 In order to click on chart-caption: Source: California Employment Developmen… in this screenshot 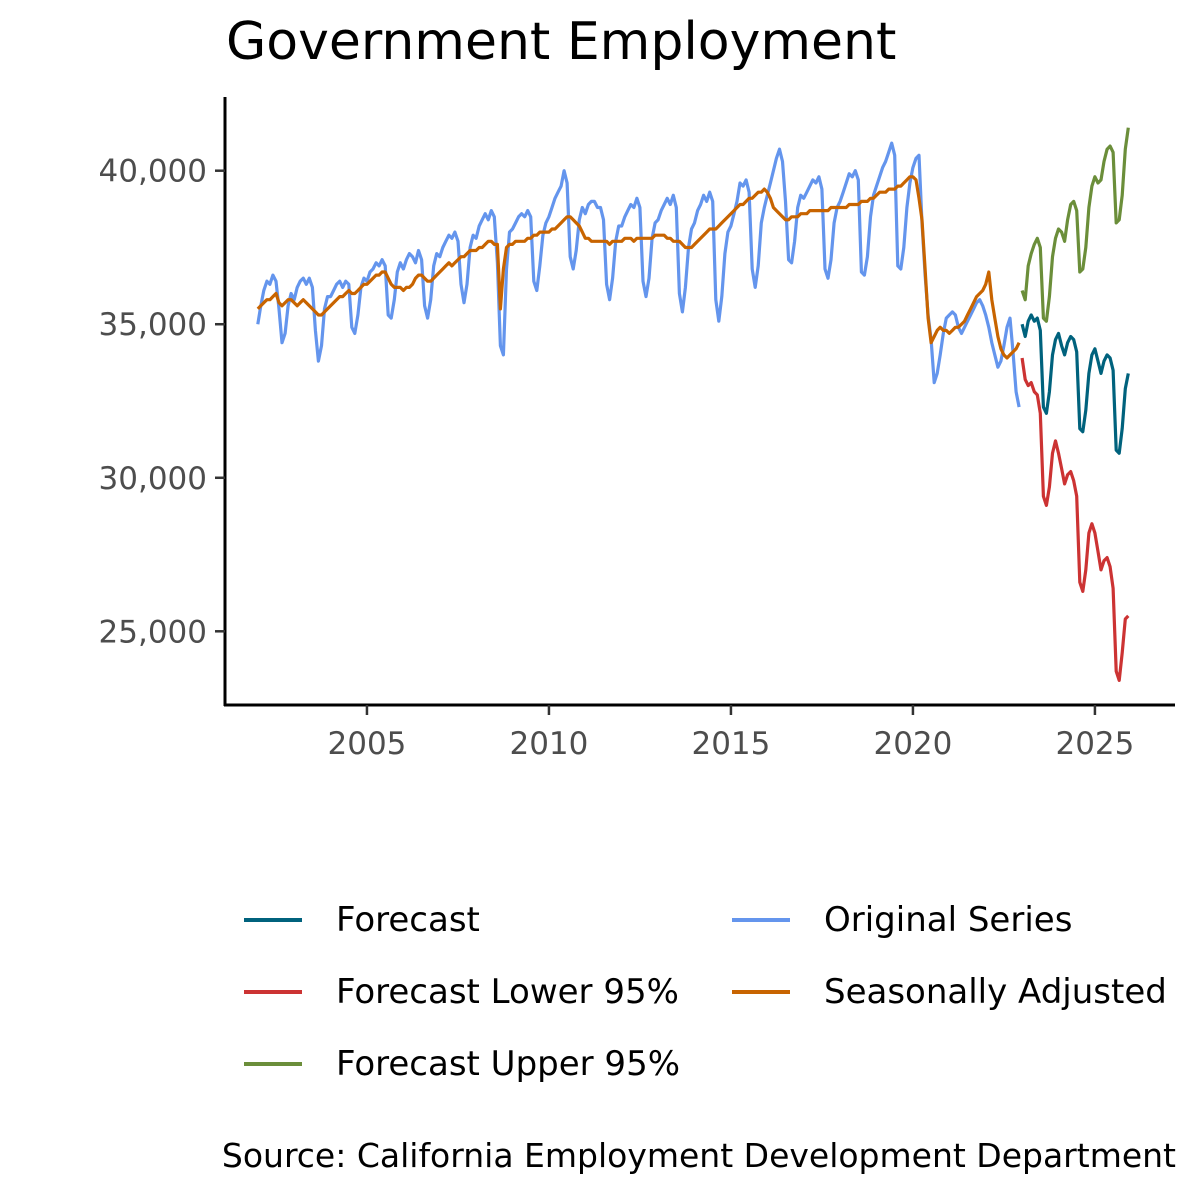, I will do `click(698, 1155)`.